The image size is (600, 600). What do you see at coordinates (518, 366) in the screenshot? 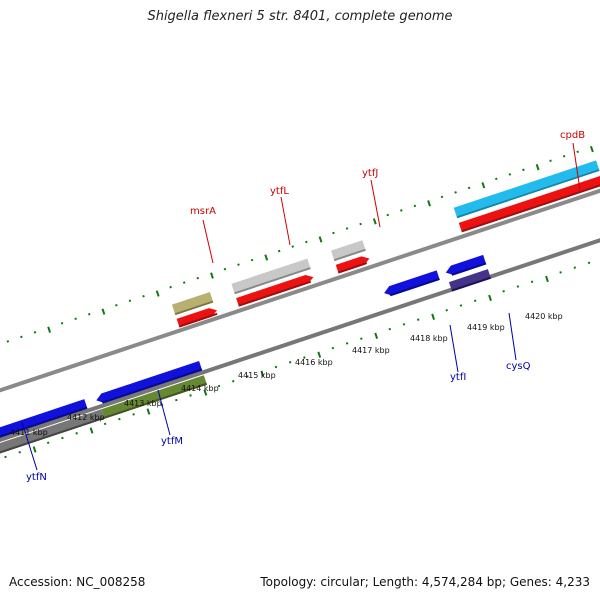
I see `gene-label-cysQ: cysQ` at bounding box center [518, 366].